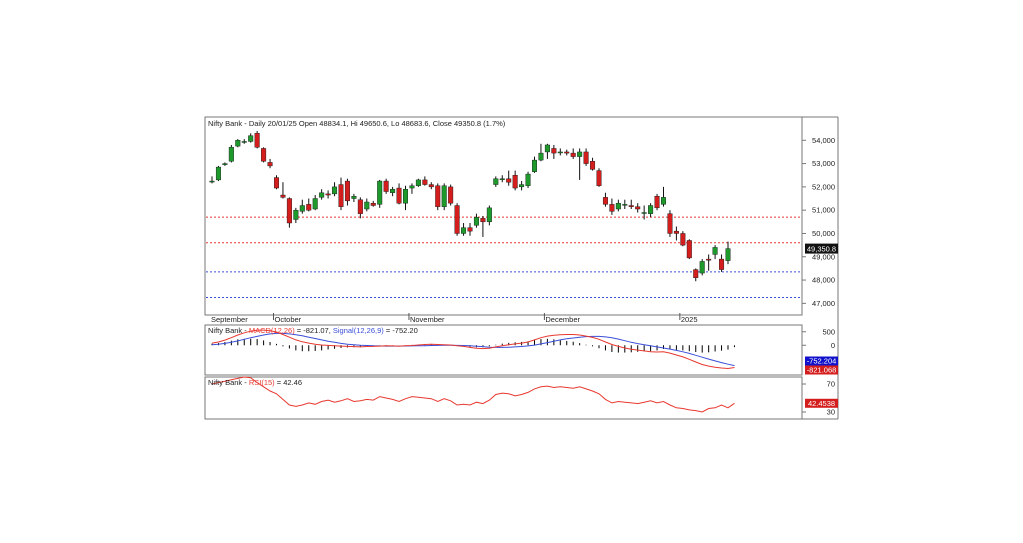 The height and width of the screenshot is (543, 1023). I want to click on month-label: 2025, so click(689, 319).